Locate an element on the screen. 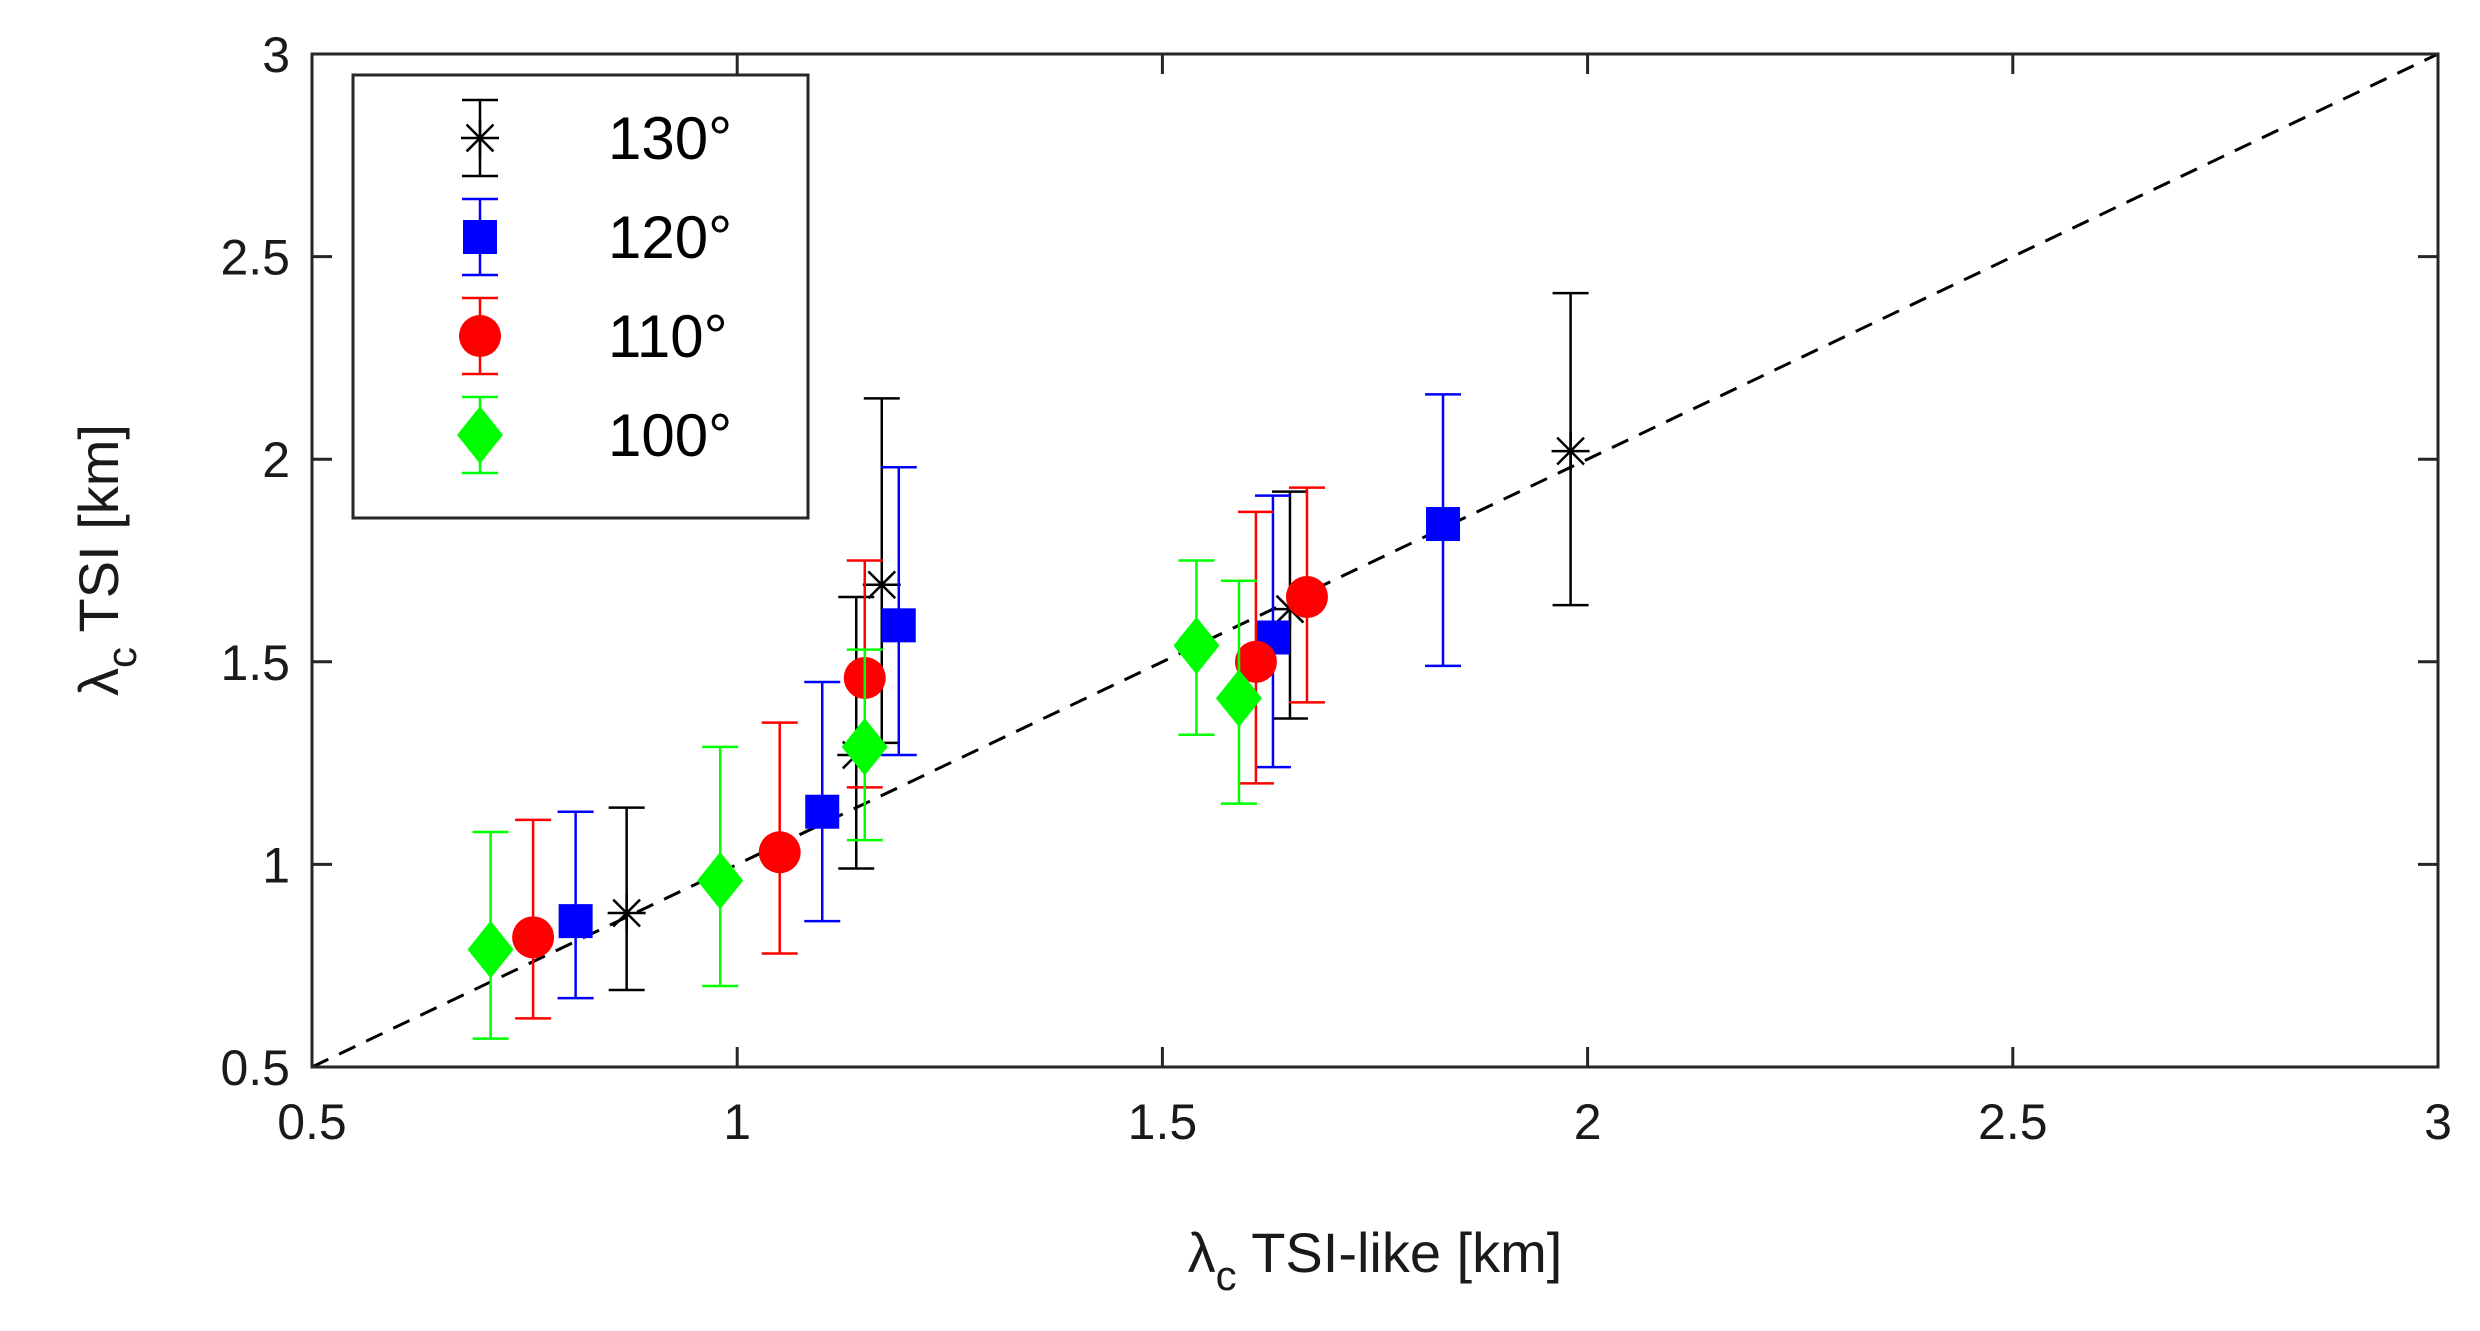  x-tick-label: 1 is located at coordinates (737, 1122).